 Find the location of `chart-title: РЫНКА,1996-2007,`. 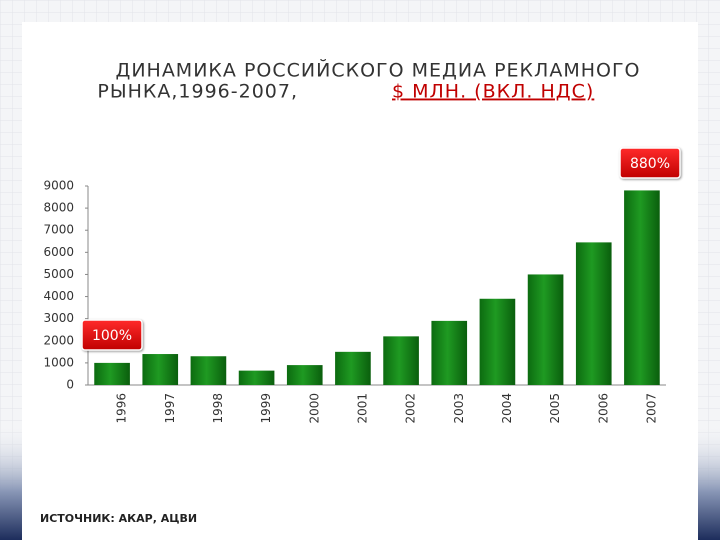

chart-title: РЫНКА,1996-2007, is located at coordinates (197, 92).